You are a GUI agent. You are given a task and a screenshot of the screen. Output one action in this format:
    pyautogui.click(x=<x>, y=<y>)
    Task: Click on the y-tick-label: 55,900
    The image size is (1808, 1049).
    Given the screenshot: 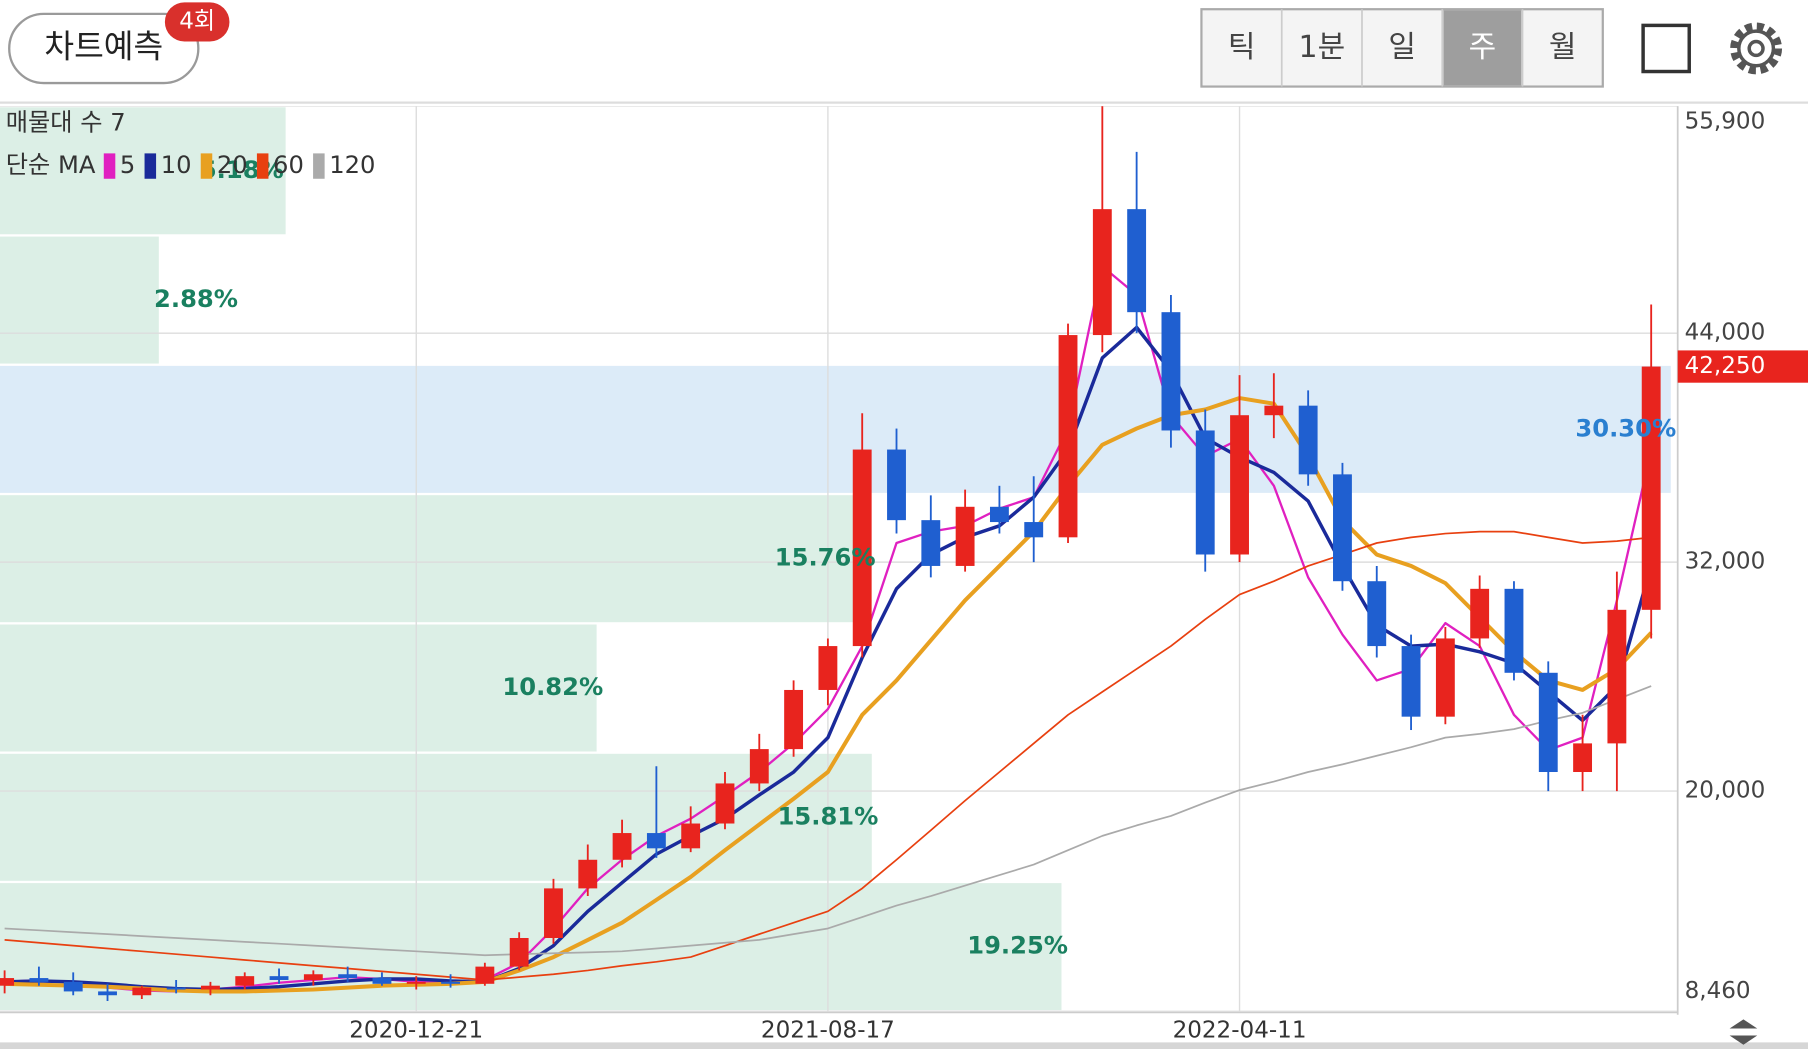 What is the action you would take?
    pyautogui.click(x=1725, y=122)
    